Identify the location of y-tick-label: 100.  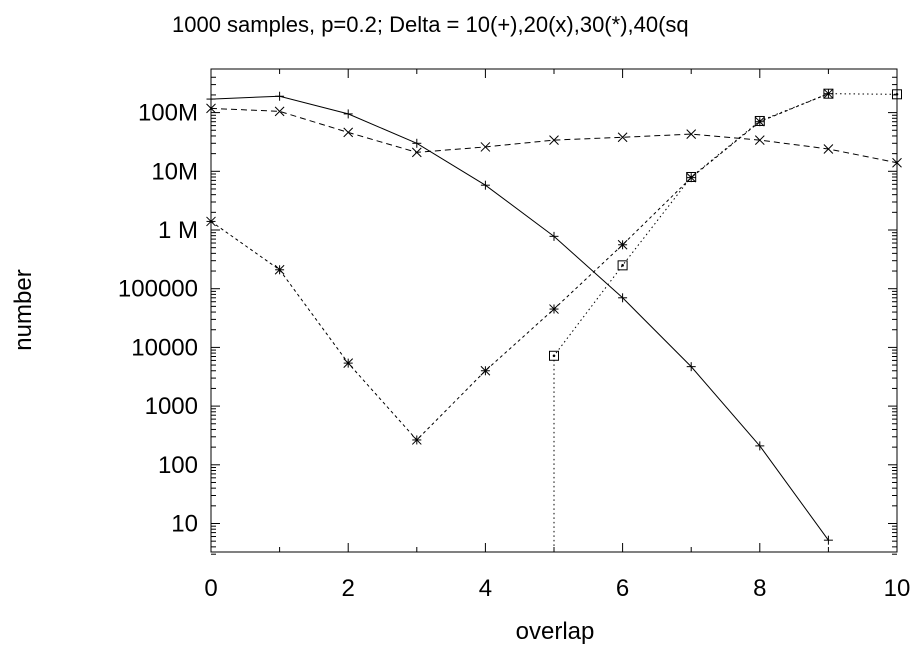
(178, 465).